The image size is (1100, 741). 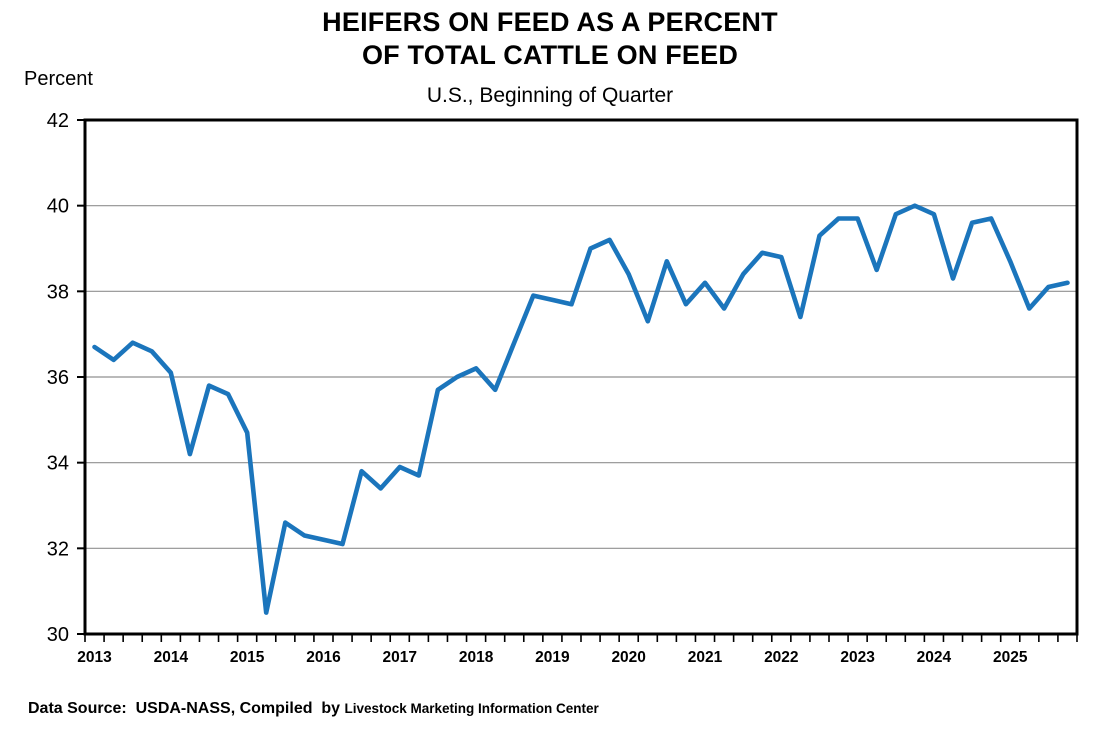 I want to click on chart-title-line1: HEIFERS ON FEED AS A PERCENT, so click(x=550, y=22).